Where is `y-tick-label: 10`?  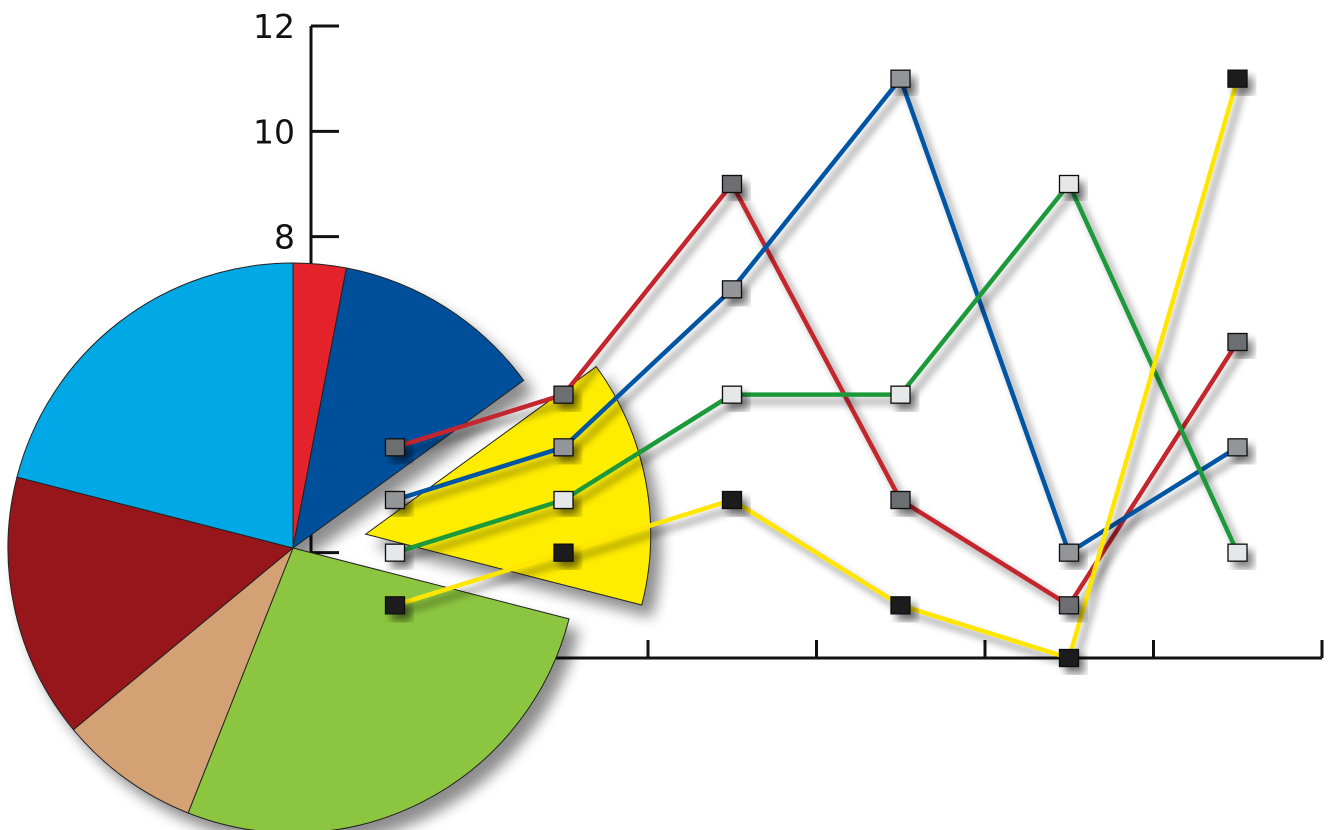
y-tick-label: 10 is located at coordinates (274, 131).